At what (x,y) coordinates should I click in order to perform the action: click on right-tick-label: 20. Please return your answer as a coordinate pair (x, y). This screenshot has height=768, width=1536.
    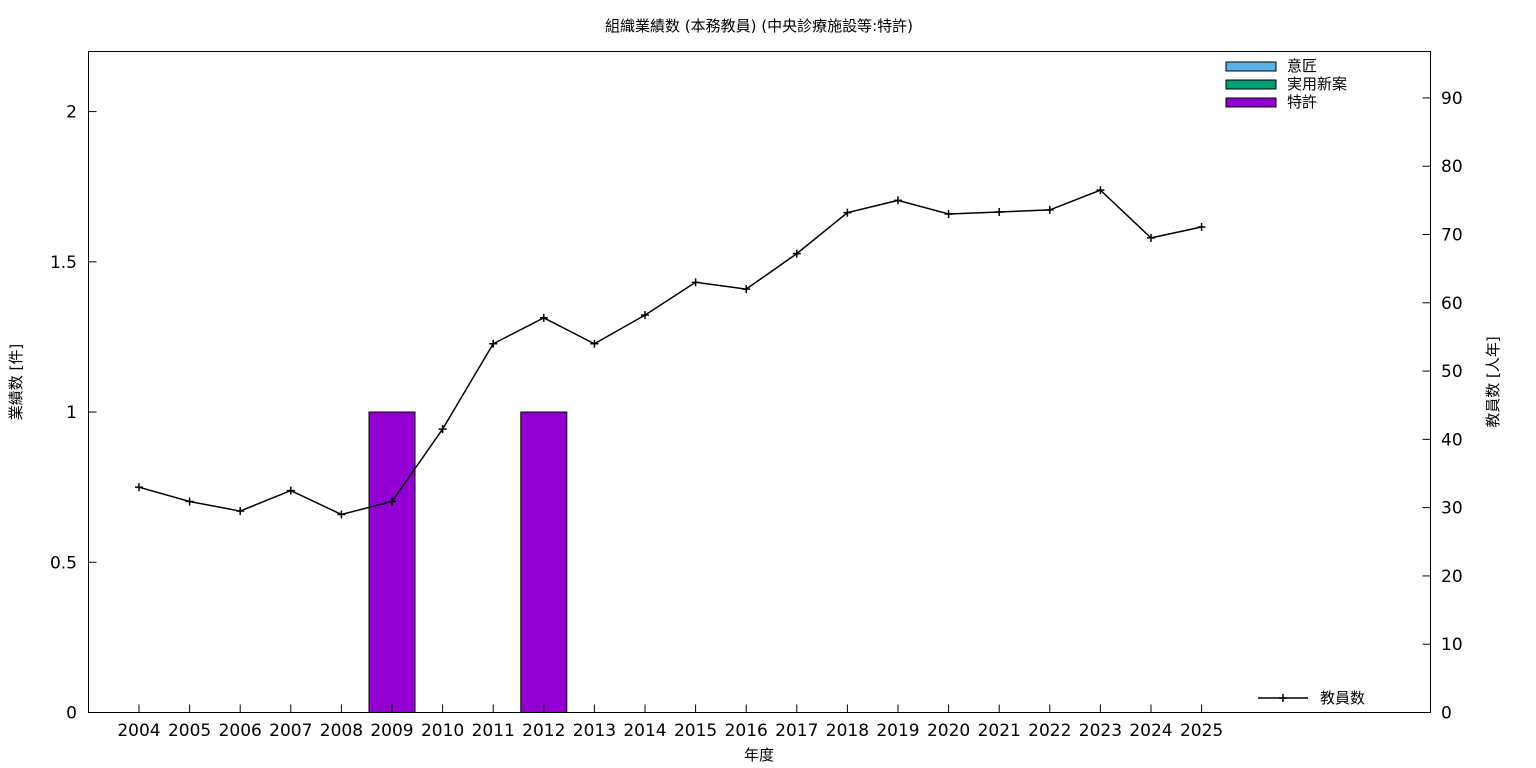
    Looking at the image, I should click on (1452, 577).